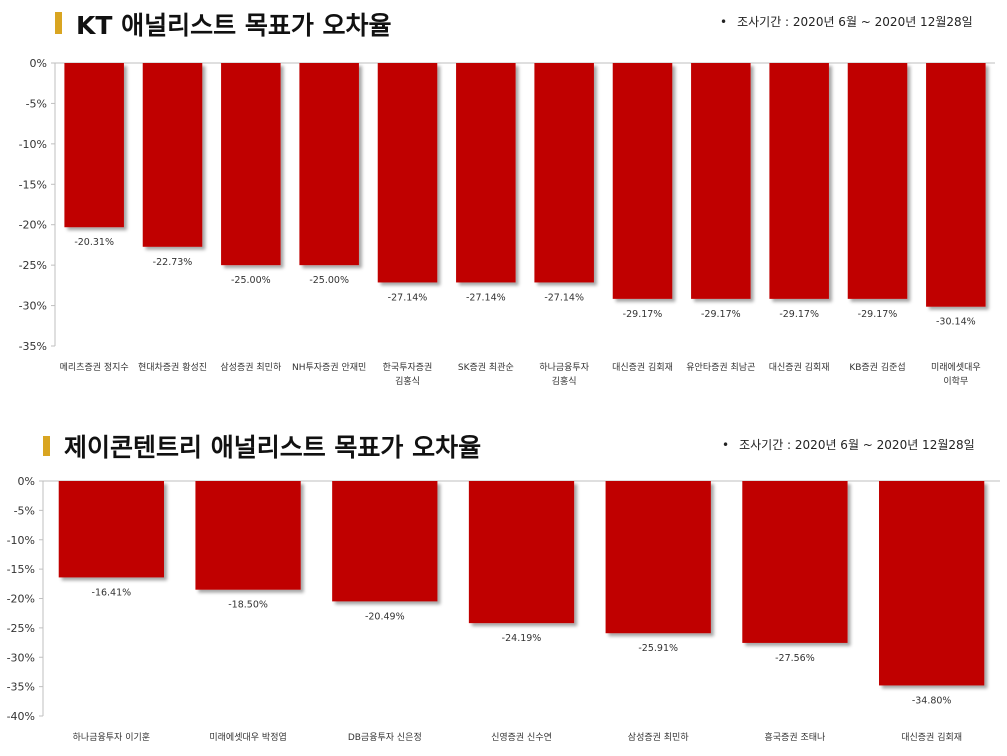  Describe the element at coordinates (111, 737) in the screenshot. I see `category-label: 하나금융투자 이기훈` at that location.